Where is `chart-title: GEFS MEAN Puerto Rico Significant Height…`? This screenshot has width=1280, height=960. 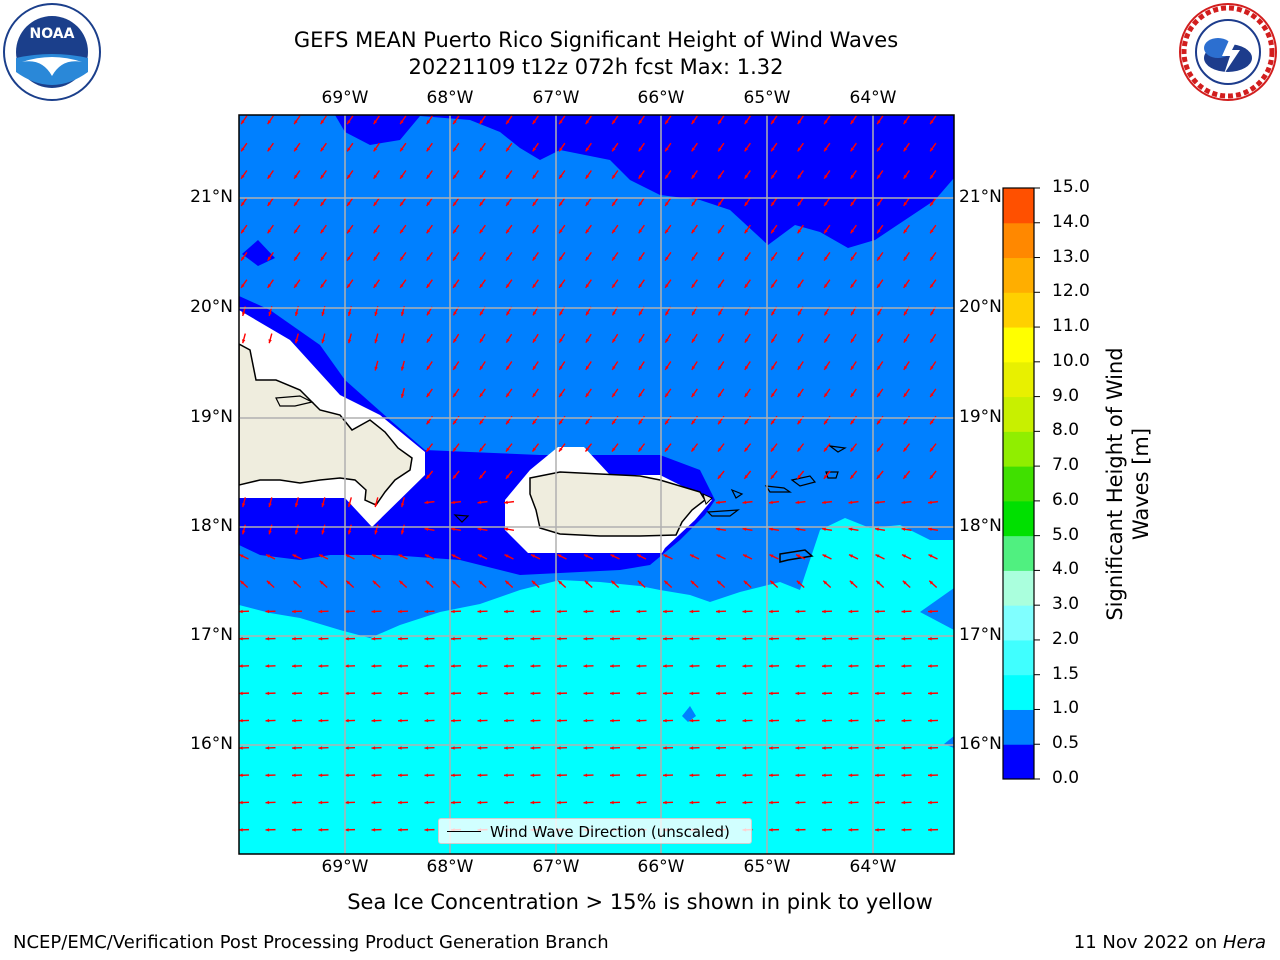
chart-title: GEFS MEAN Puerto Rico Significant Height… is located at coordinates (596, 40).